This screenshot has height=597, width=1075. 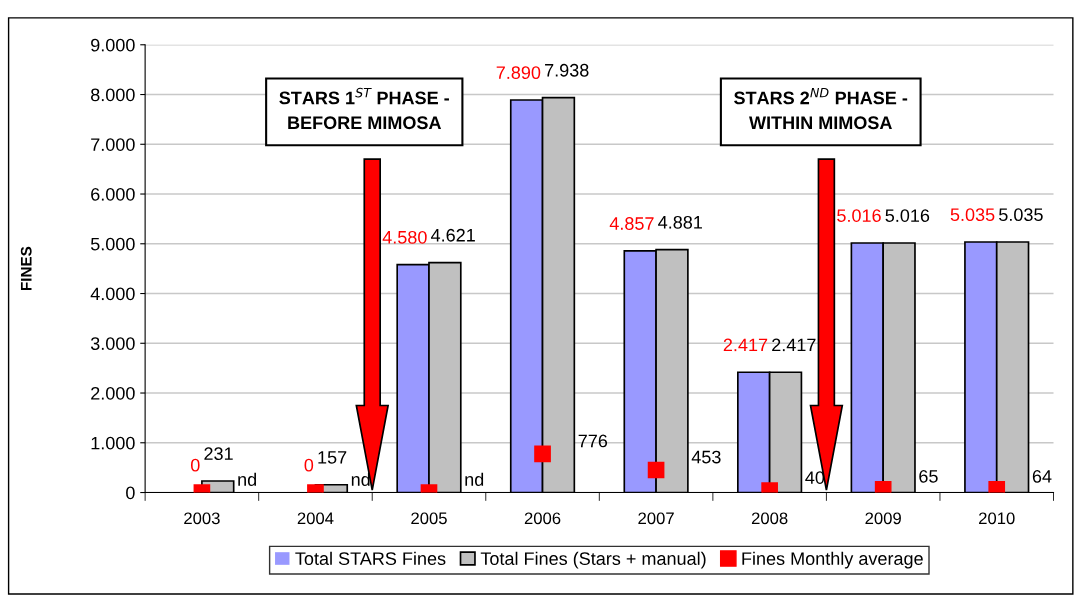 I want to click on x-tick-label: 2005, so click(x=429, y=518).